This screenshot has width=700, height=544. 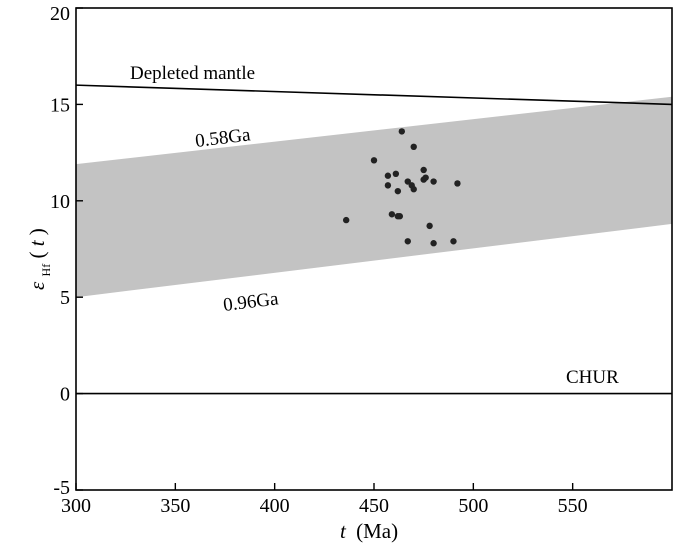 What do you see at coordinates (76, 506) in the screenshot?
I see `x-tick-label: 300` at bounding box center [76, 506].